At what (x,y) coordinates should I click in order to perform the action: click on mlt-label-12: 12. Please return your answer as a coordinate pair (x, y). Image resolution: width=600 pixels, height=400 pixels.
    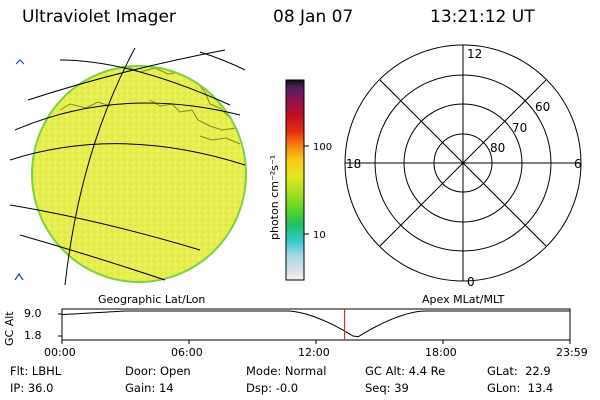
    Looking at the image, I should click on (474, 54).